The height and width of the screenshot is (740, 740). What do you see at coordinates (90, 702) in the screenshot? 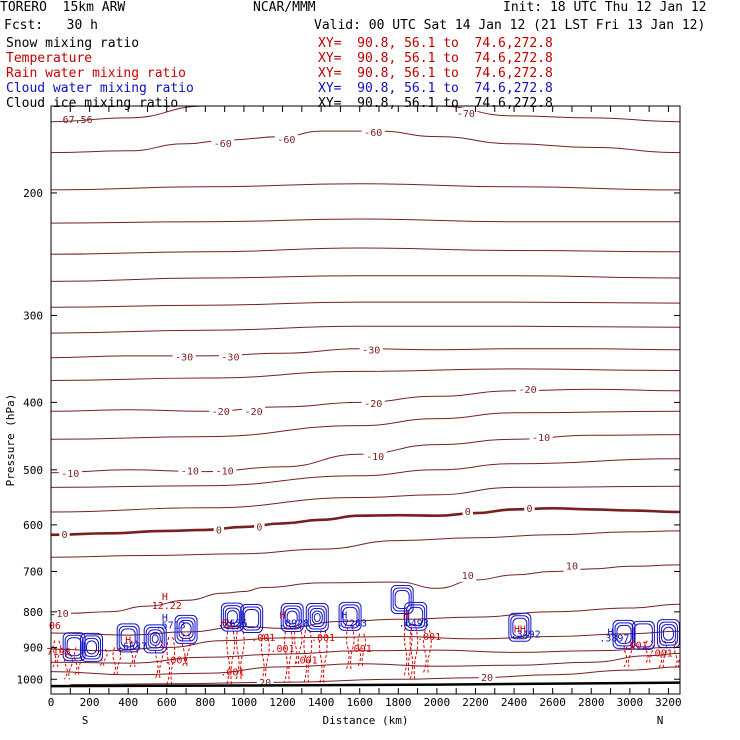
I see `x-tick-label: 200` at bounding box center [90, 702].